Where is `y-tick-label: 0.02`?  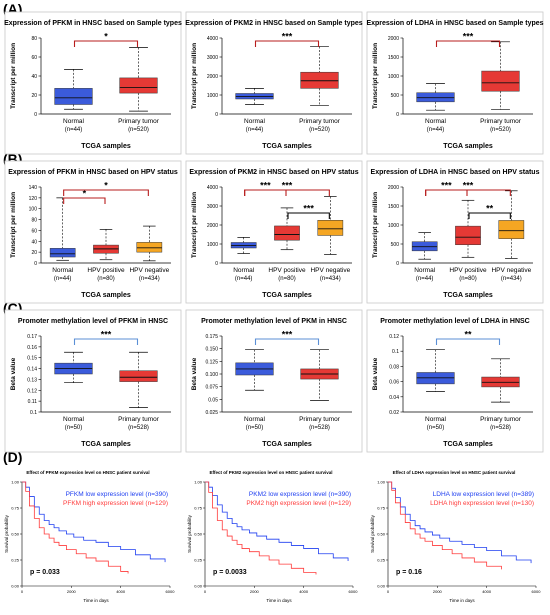 y-tick-label: 0.02 is located at coordinates (394, 413).